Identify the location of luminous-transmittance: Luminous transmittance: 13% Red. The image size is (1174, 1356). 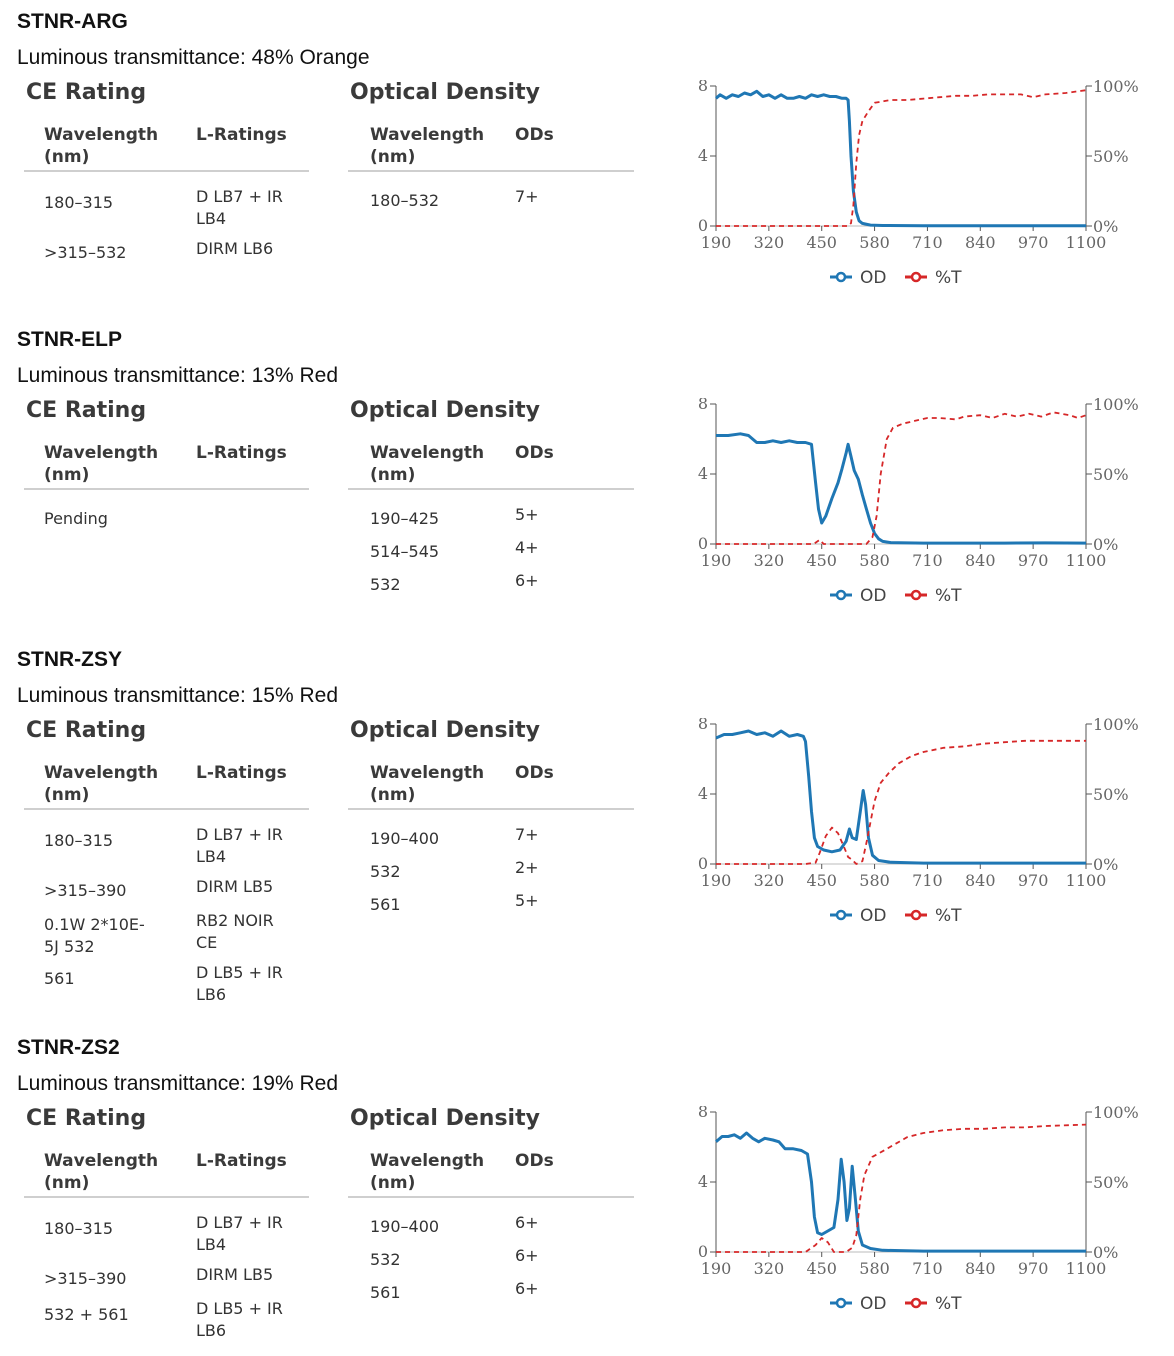
(177, 375).